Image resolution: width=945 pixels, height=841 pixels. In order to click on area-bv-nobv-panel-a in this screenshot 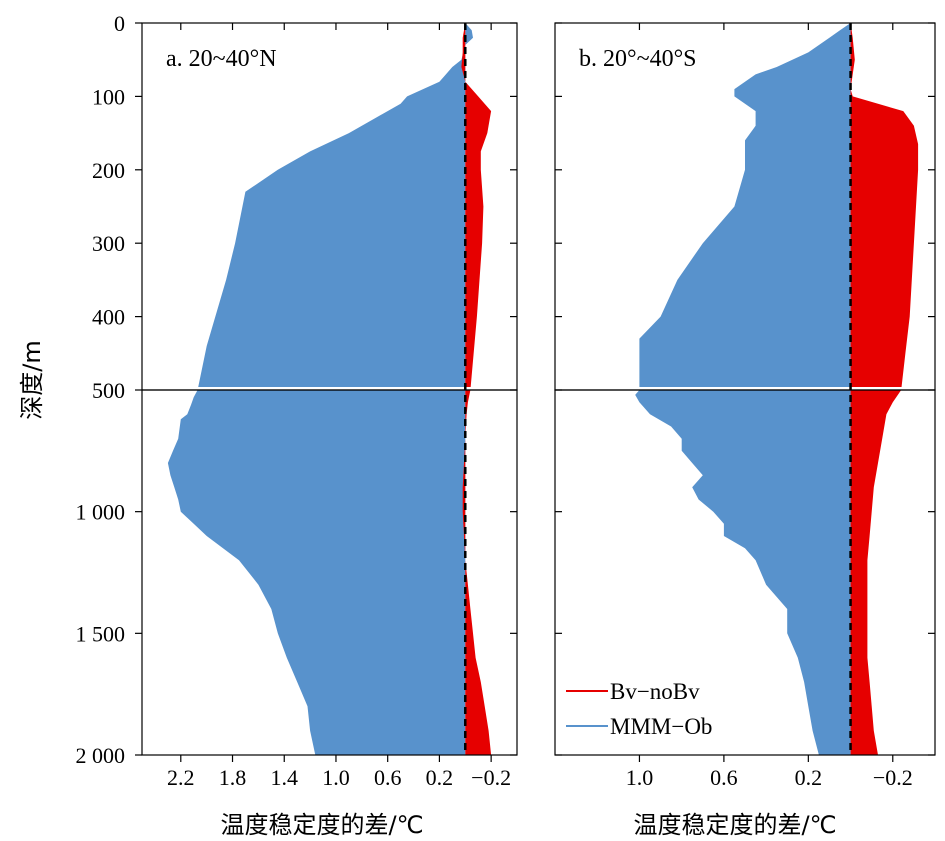, I will do `click(476, 389)`.